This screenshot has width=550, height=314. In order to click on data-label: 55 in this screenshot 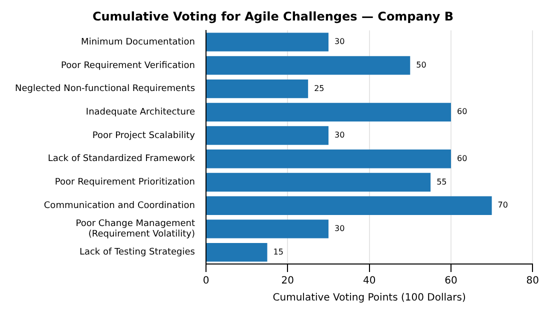, I will do `click(441, 181)`.